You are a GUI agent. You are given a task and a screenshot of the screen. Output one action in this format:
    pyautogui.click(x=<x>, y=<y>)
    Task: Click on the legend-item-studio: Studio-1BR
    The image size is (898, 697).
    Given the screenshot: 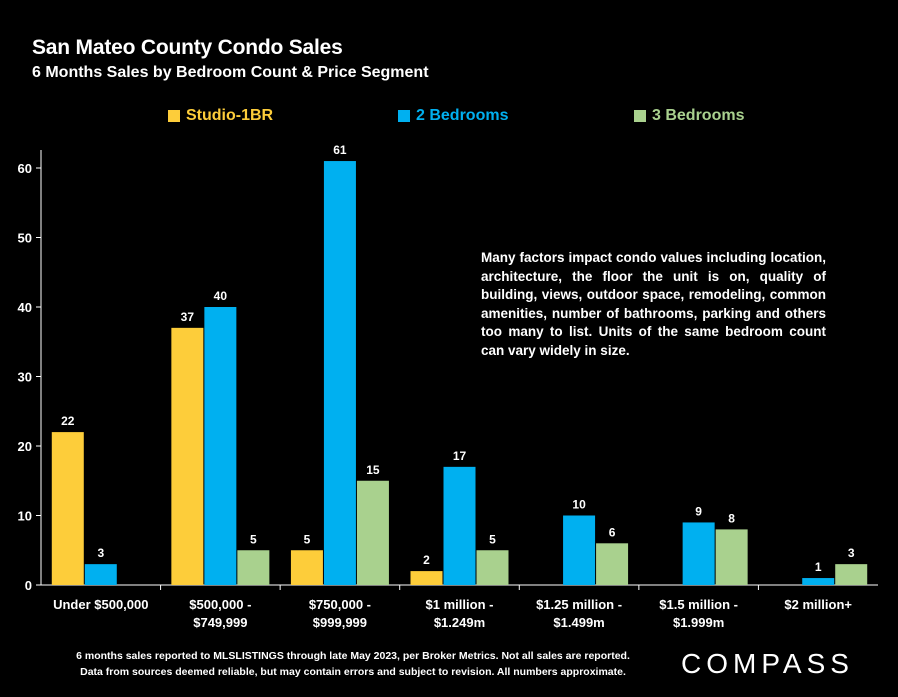 What is the action you would take?
    pyautogui.click(x=220, y=116)
    